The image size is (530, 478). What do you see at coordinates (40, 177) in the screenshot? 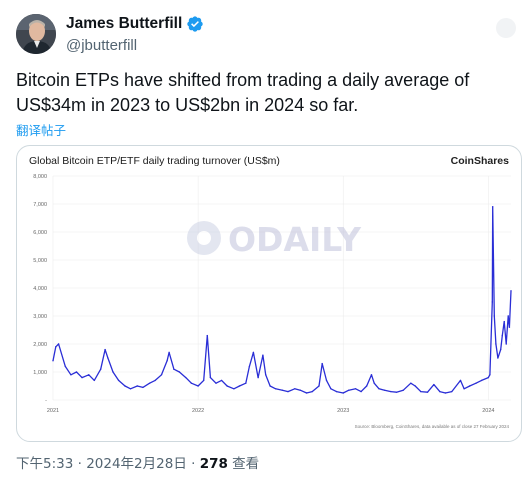
I see `y-tick-label: 8,000` at bounding box center [40, 177].